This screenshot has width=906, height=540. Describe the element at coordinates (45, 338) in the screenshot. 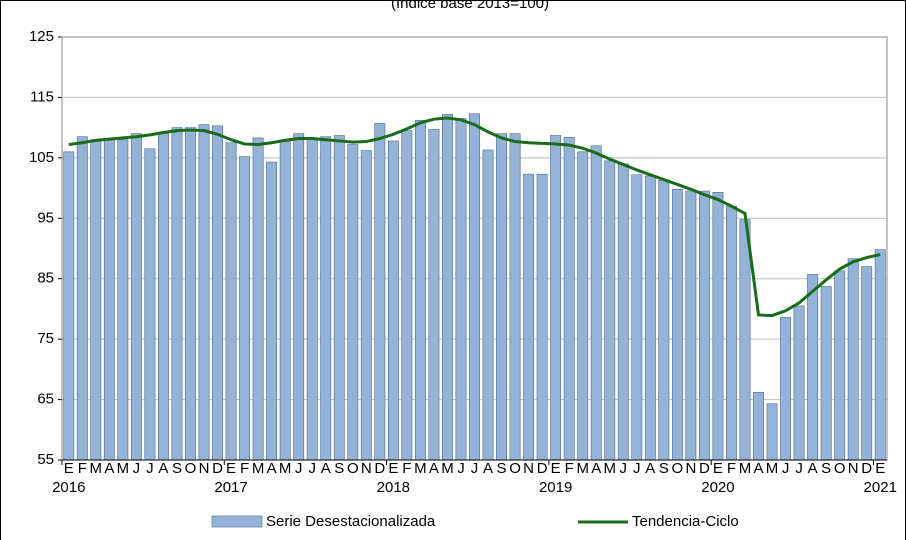

I see `y-tick-label: 75` at that location.